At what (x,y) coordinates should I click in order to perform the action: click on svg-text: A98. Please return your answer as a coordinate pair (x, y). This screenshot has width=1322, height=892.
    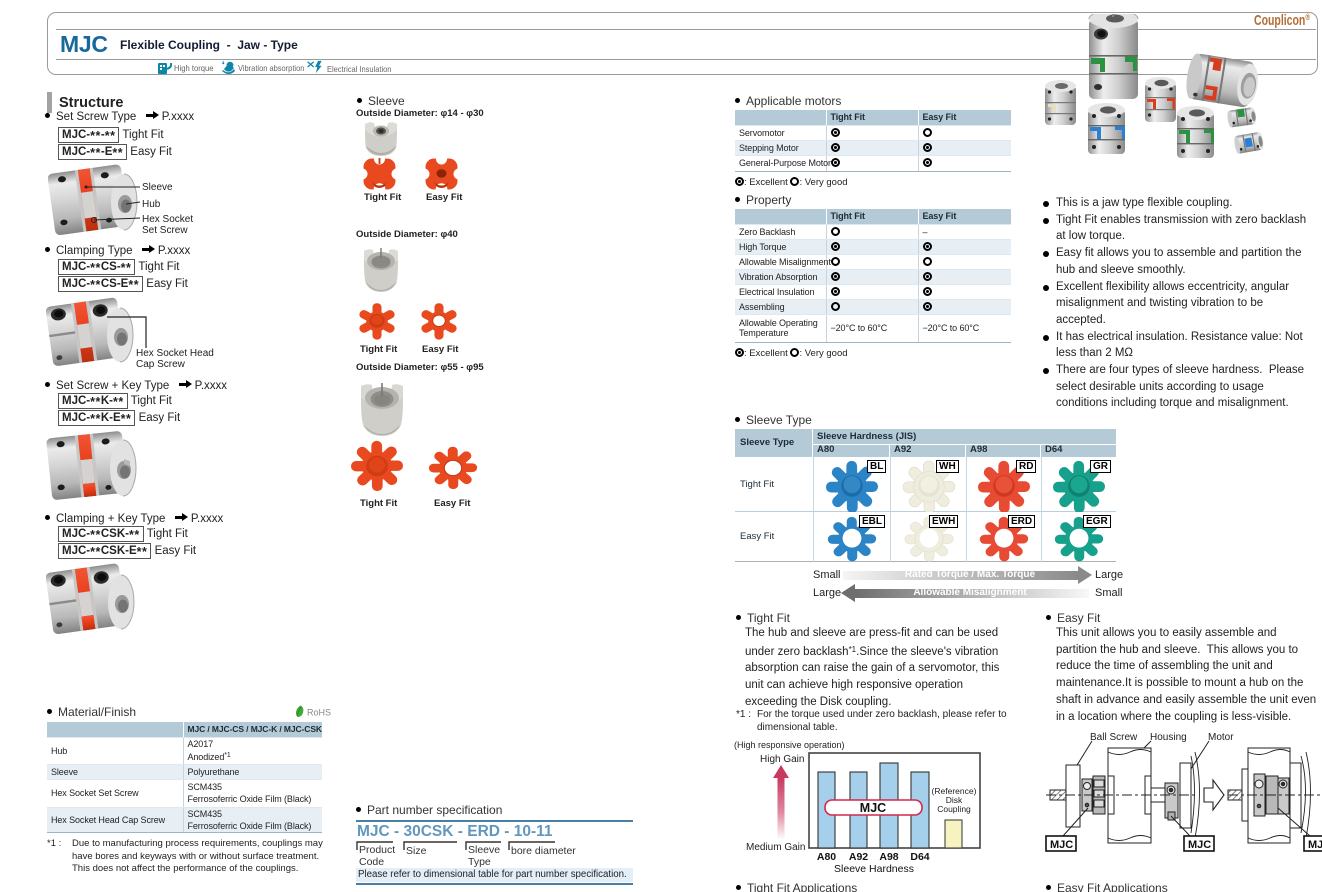
    Looking at the image, I should click on (888, 857).